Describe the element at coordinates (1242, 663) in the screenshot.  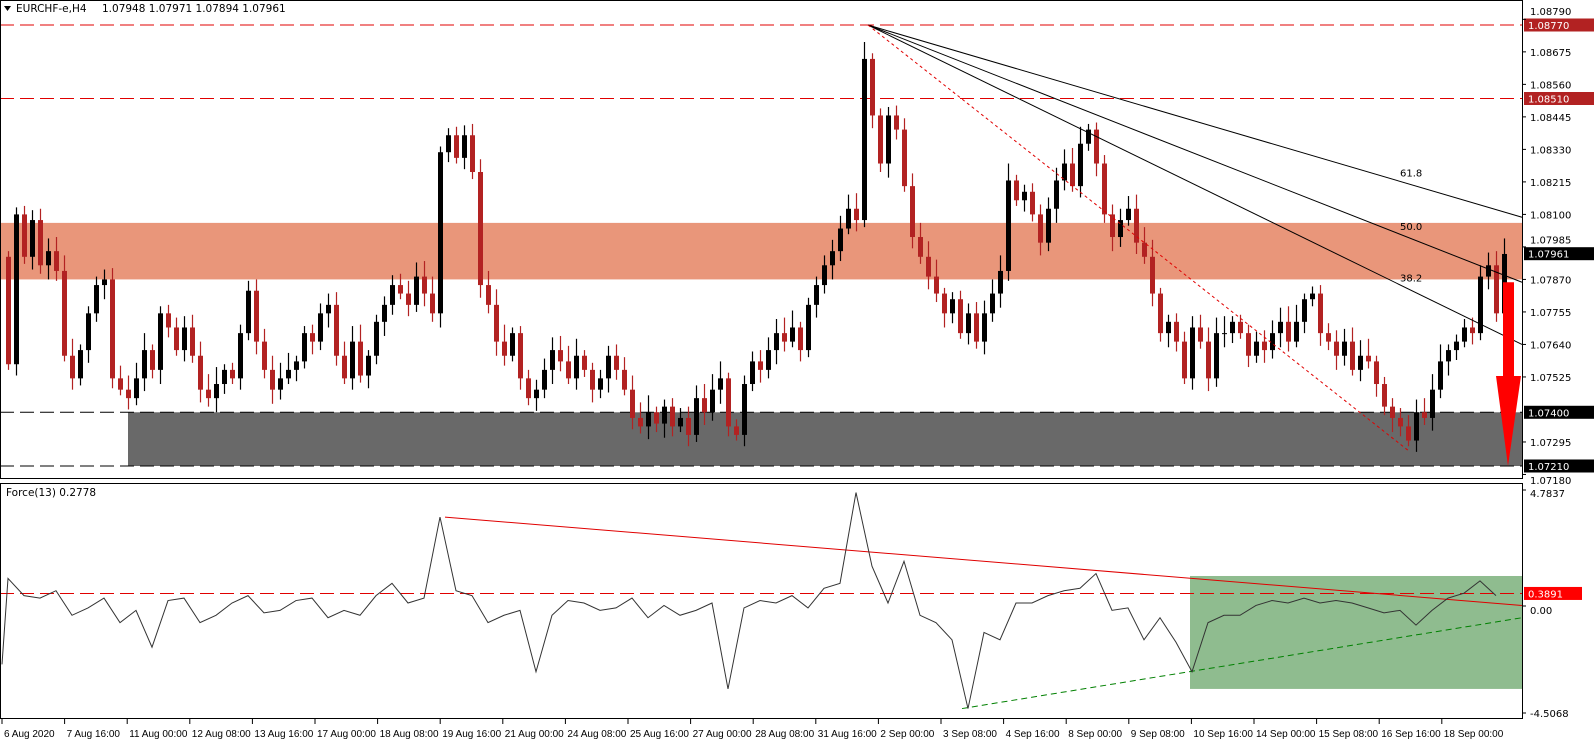
I see `force-green-trendline` at that location.